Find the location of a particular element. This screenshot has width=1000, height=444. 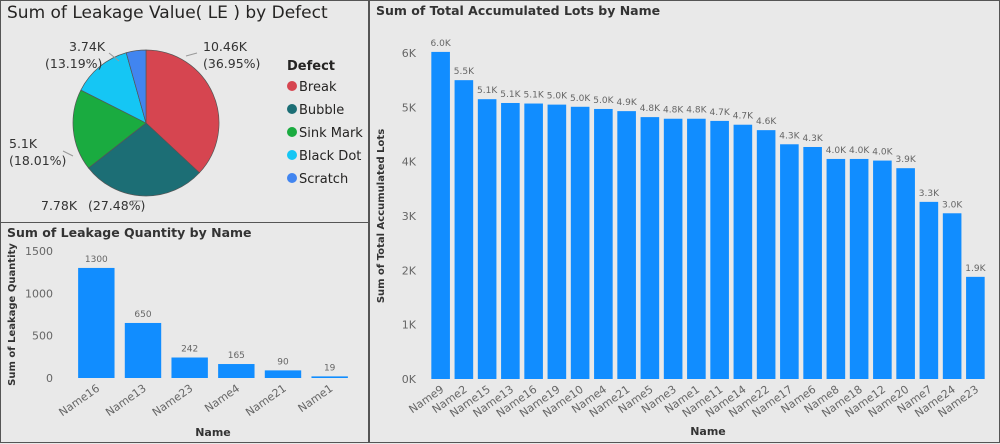

data-label: 6.0K is located at coordinates (441, 44).